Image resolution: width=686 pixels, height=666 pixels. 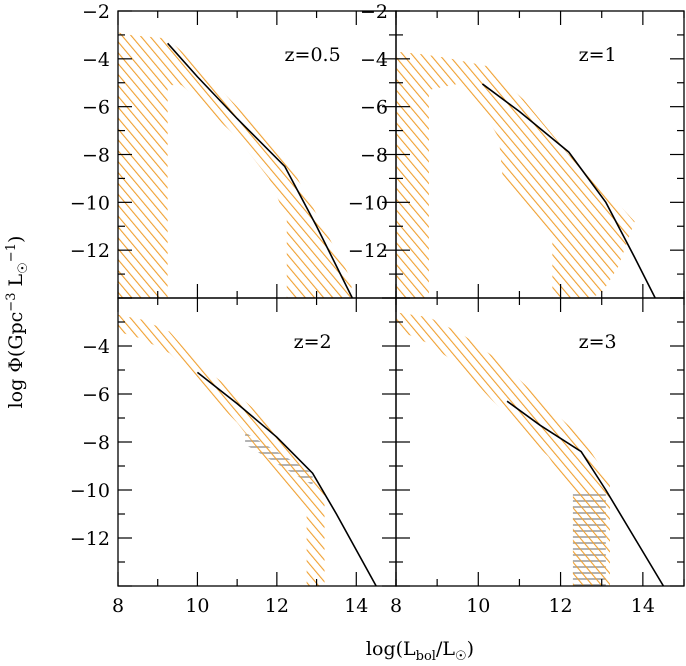 I want to click on x-axis-title-suffix: ), so click(x=470, y=649).